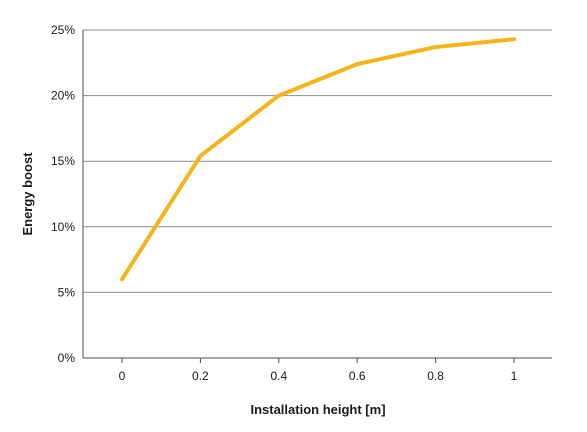 The width and height of the screenshot is (587, 432). Describe the element at coordinates (278, 376) in the screenshot. I see `x-tick-label: 0.4` at that location.